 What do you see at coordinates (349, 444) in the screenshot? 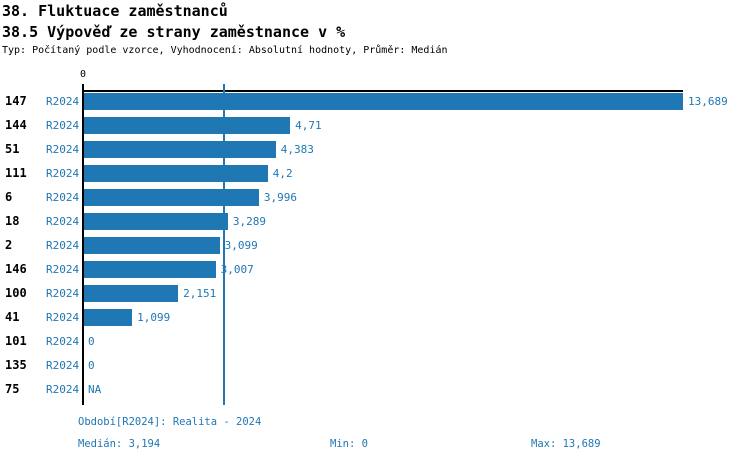
I see `footer-min-stat: Min: 0` at bounding box center [349, 444].